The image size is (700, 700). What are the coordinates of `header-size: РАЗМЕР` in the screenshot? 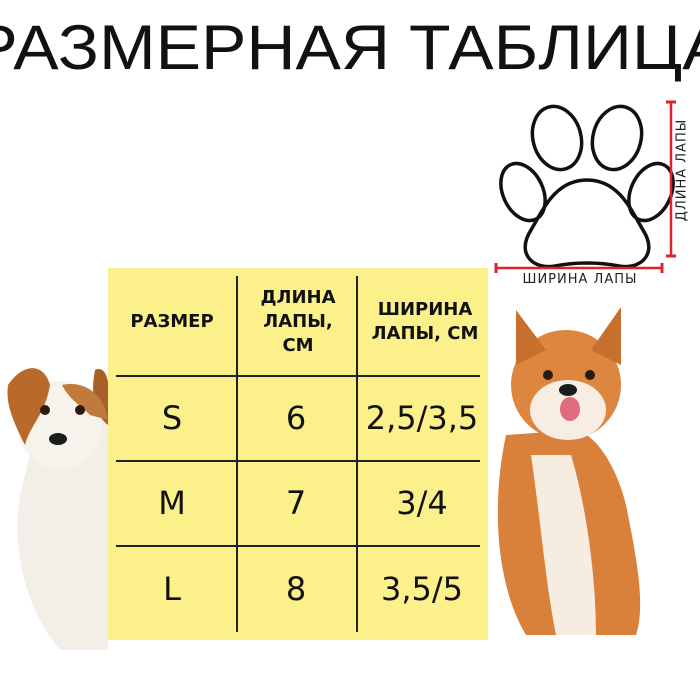 It's located at (172, 321).